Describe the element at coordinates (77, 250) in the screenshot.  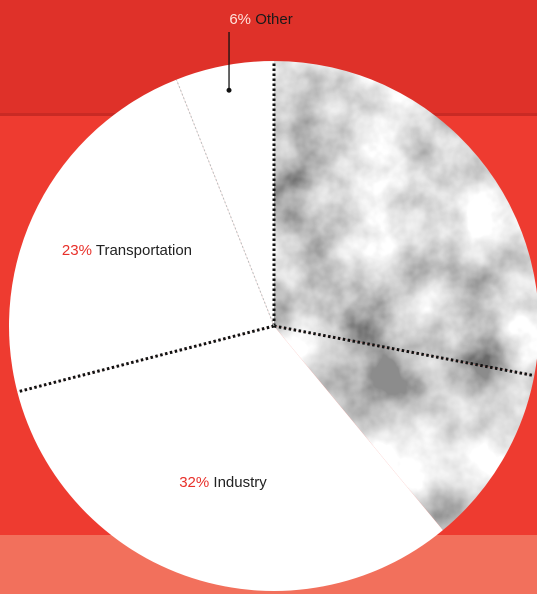
I see `slice-percent: 23%` at that location.